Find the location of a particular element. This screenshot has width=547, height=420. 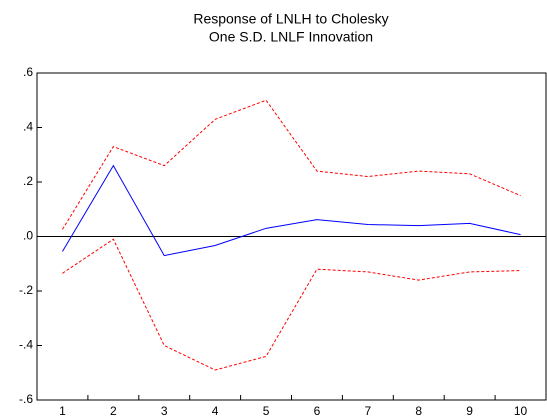

y-tick-label: -.4 is located at coordinates (26, 345).